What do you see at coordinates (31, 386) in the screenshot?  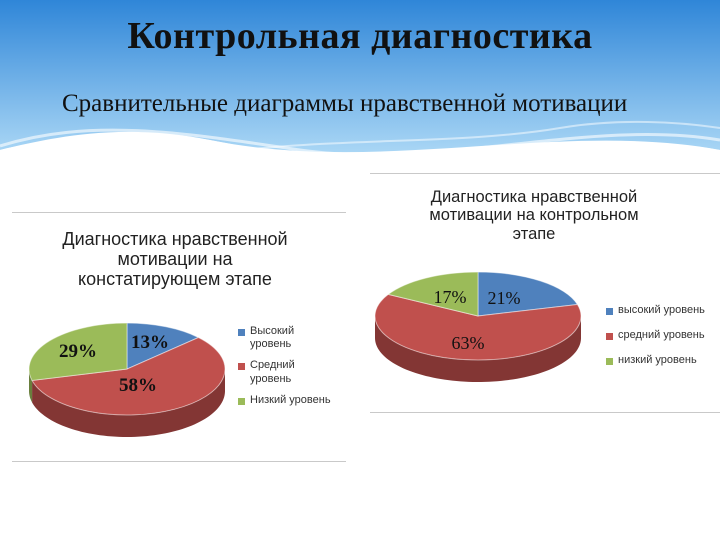 I see `pie-slice-side-low` at bounding box center [31, 386].